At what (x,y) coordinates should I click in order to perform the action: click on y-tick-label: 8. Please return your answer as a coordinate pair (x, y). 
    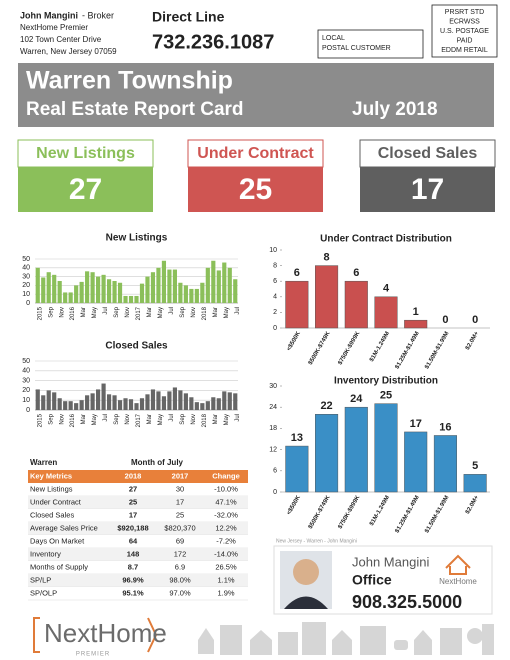
    Looking at the image, I should click on (275, 265).